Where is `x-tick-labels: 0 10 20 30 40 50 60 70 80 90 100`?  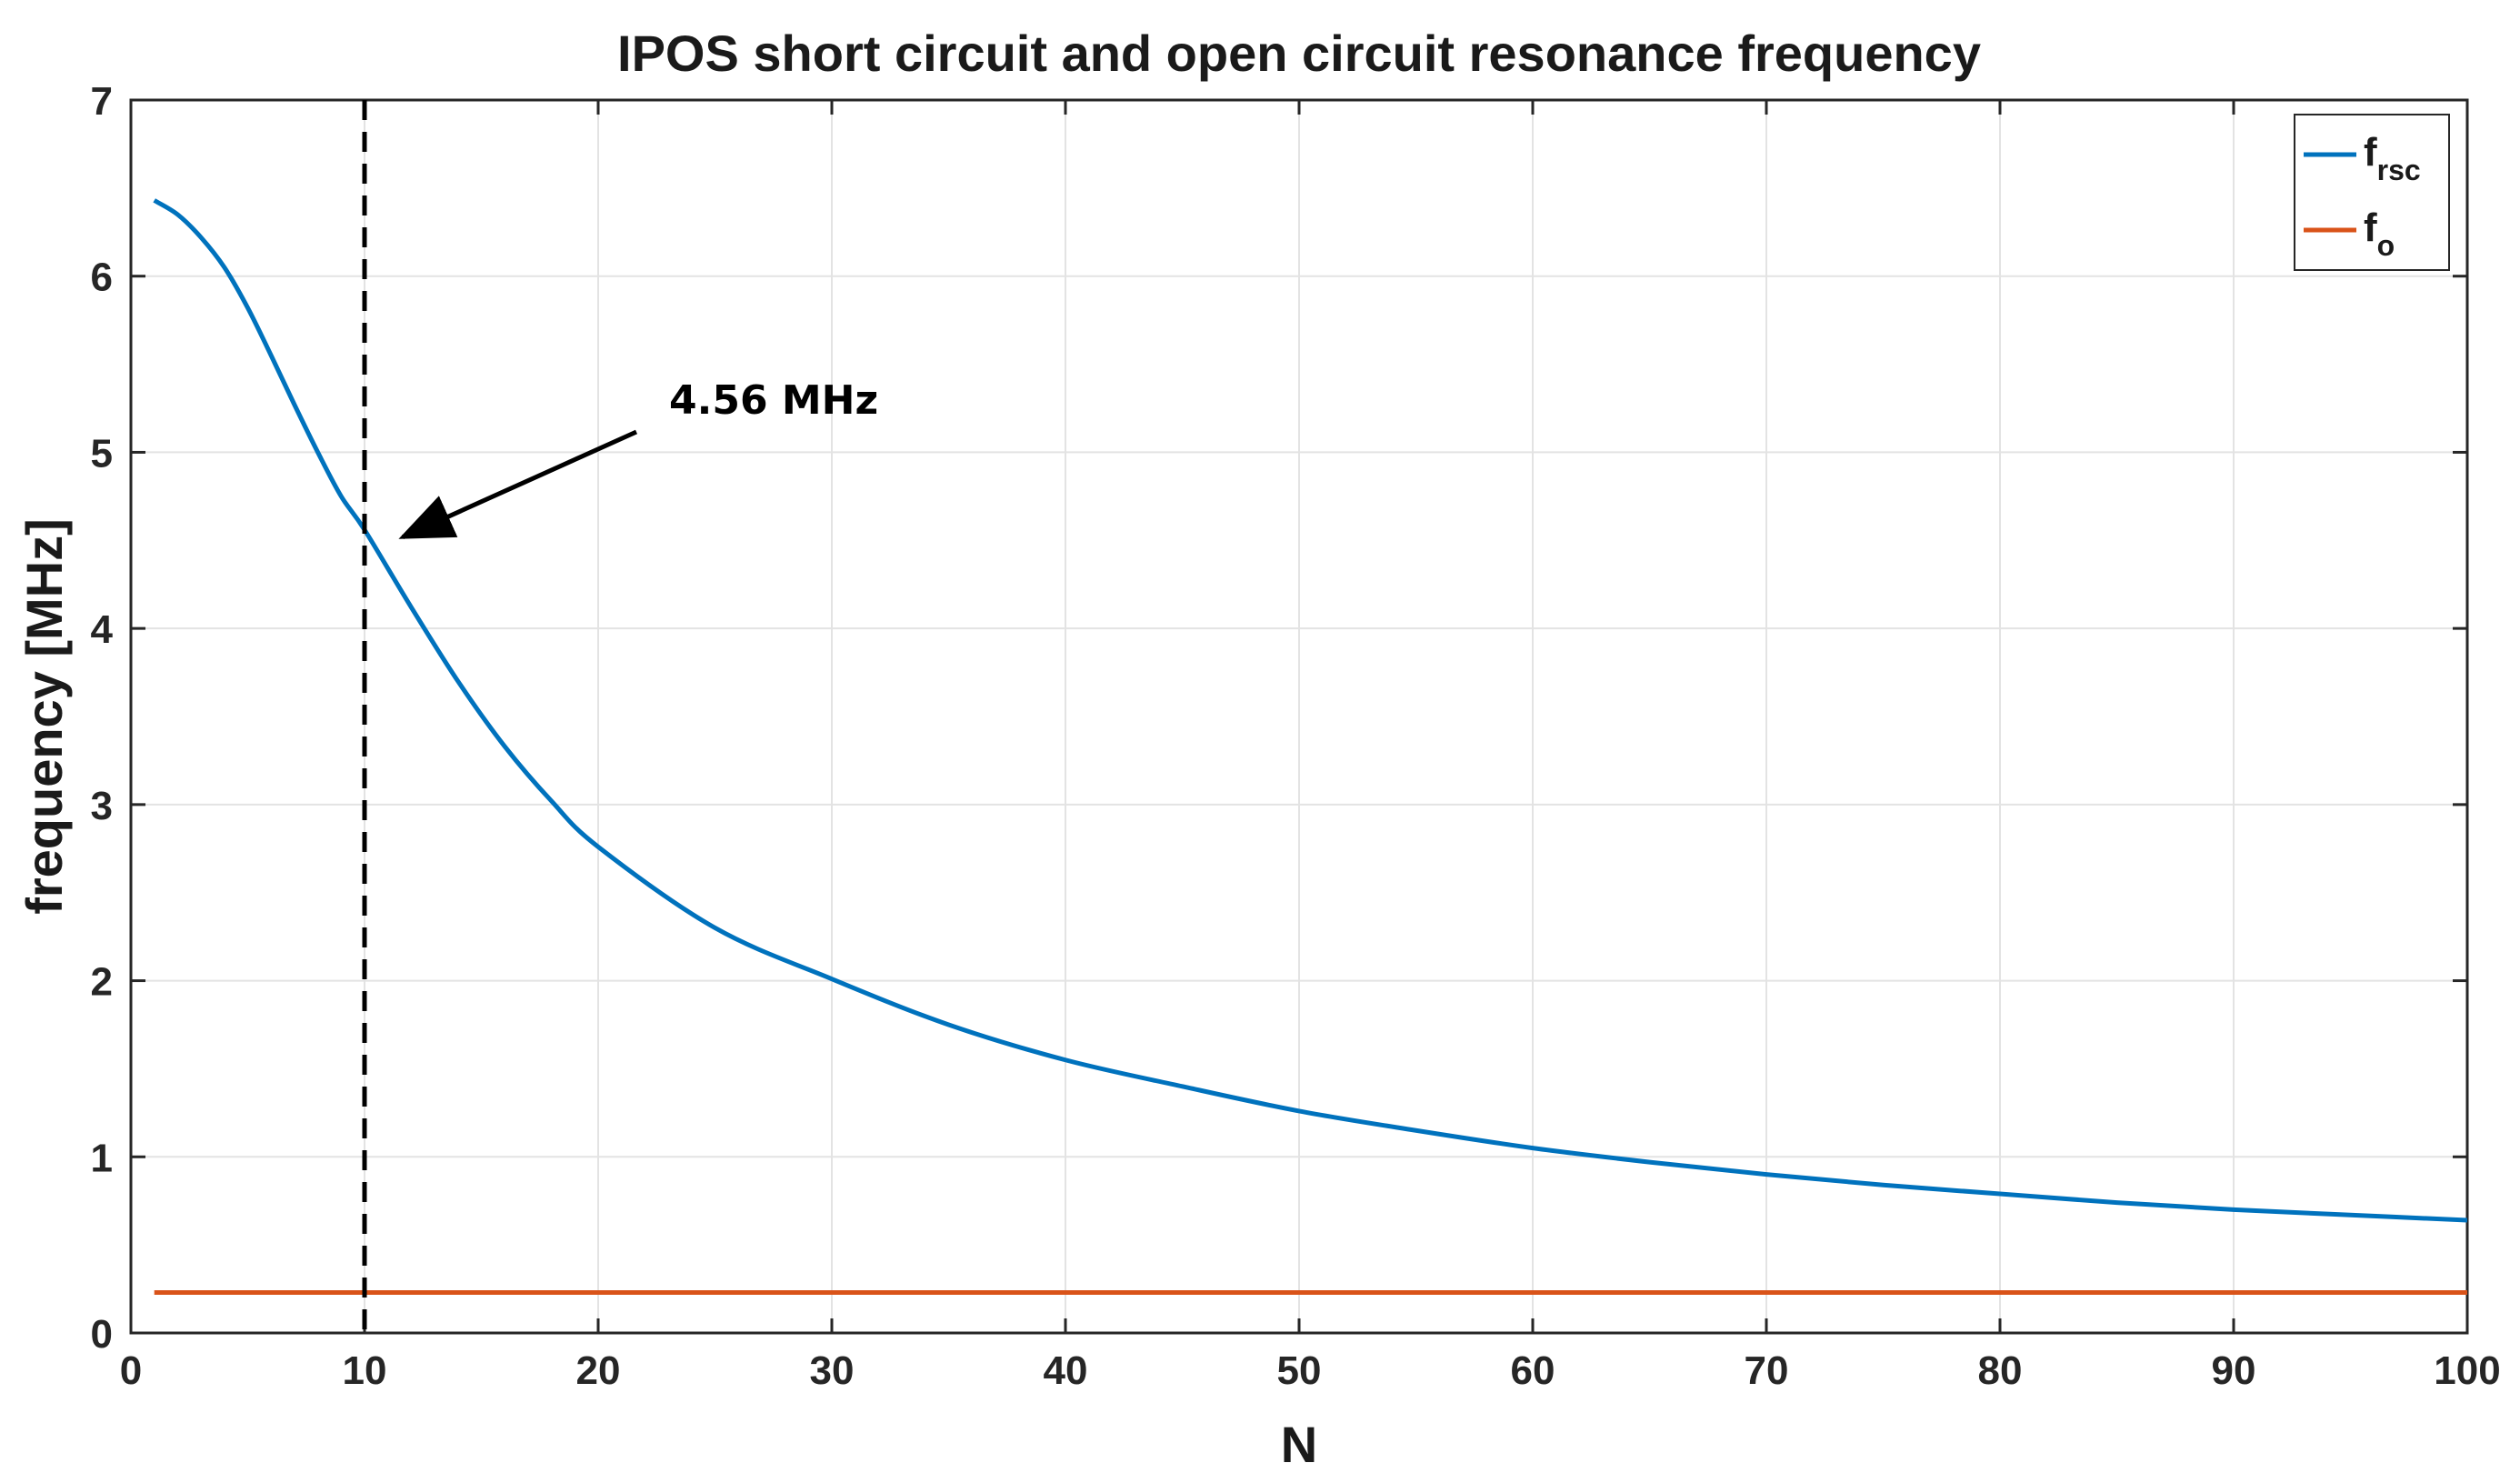
x-tick-labels: 0 10 20 30 40 50 60 70 80 90 100 is located at coordinates (1311, 1370).